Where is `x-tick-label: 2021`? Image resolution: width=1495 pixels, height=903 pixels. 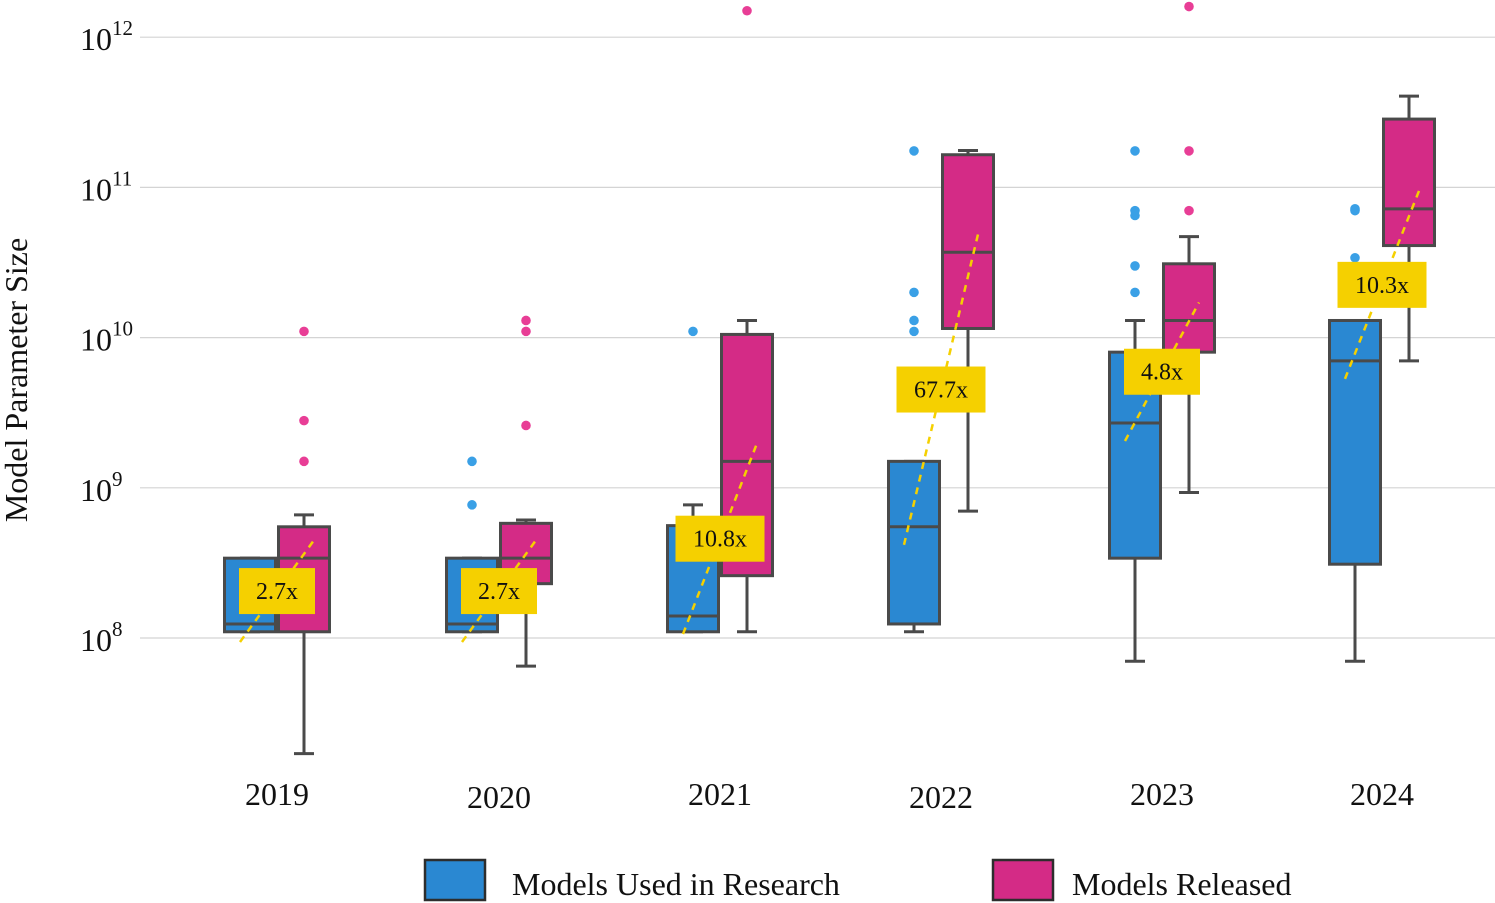 x-tick-label: 2021 is located at coordinates (720, 794).